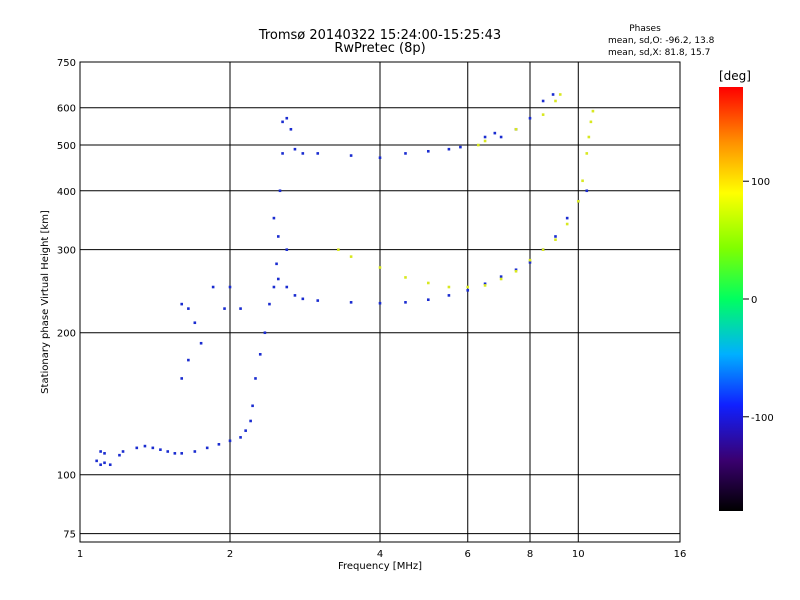 This screenshot has height=600, width=800. What do you see at coordinates (66, 109) in the screenshot?
I see `y-tick-label: 600` at bounding box center [66, 109].